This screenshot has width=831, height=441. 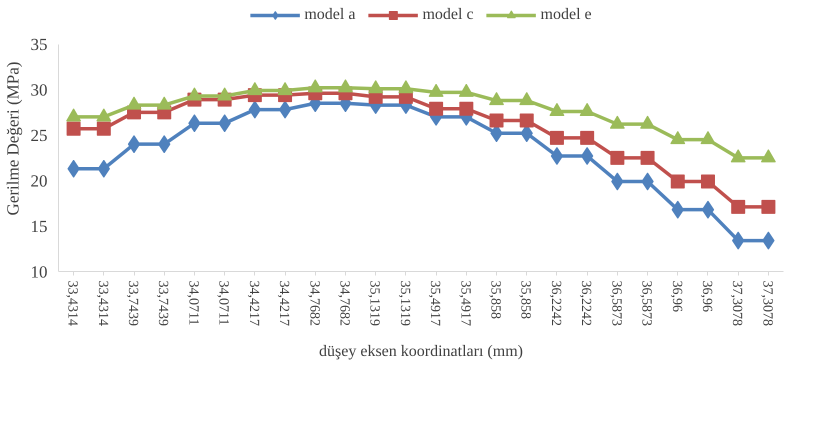 What do you see at coordinates (566, 15) in the screenshot?
I see `legend-label: model e` at bounding box center [566, 15].